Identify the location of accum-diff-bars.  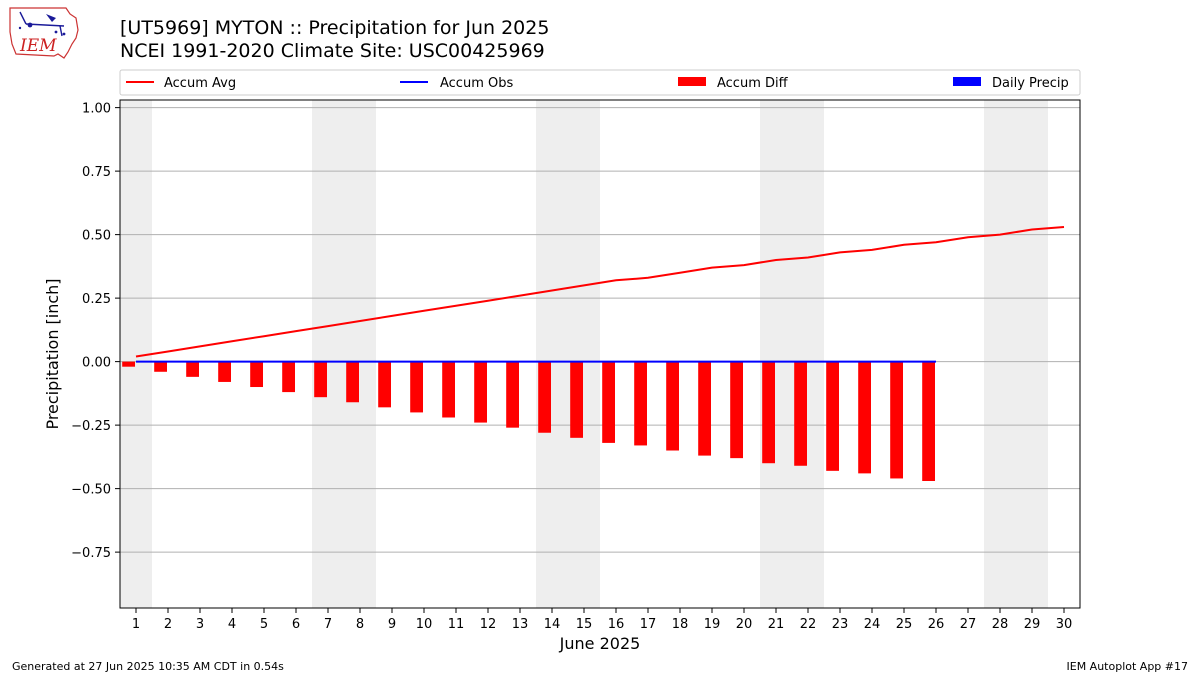
(528, 421).